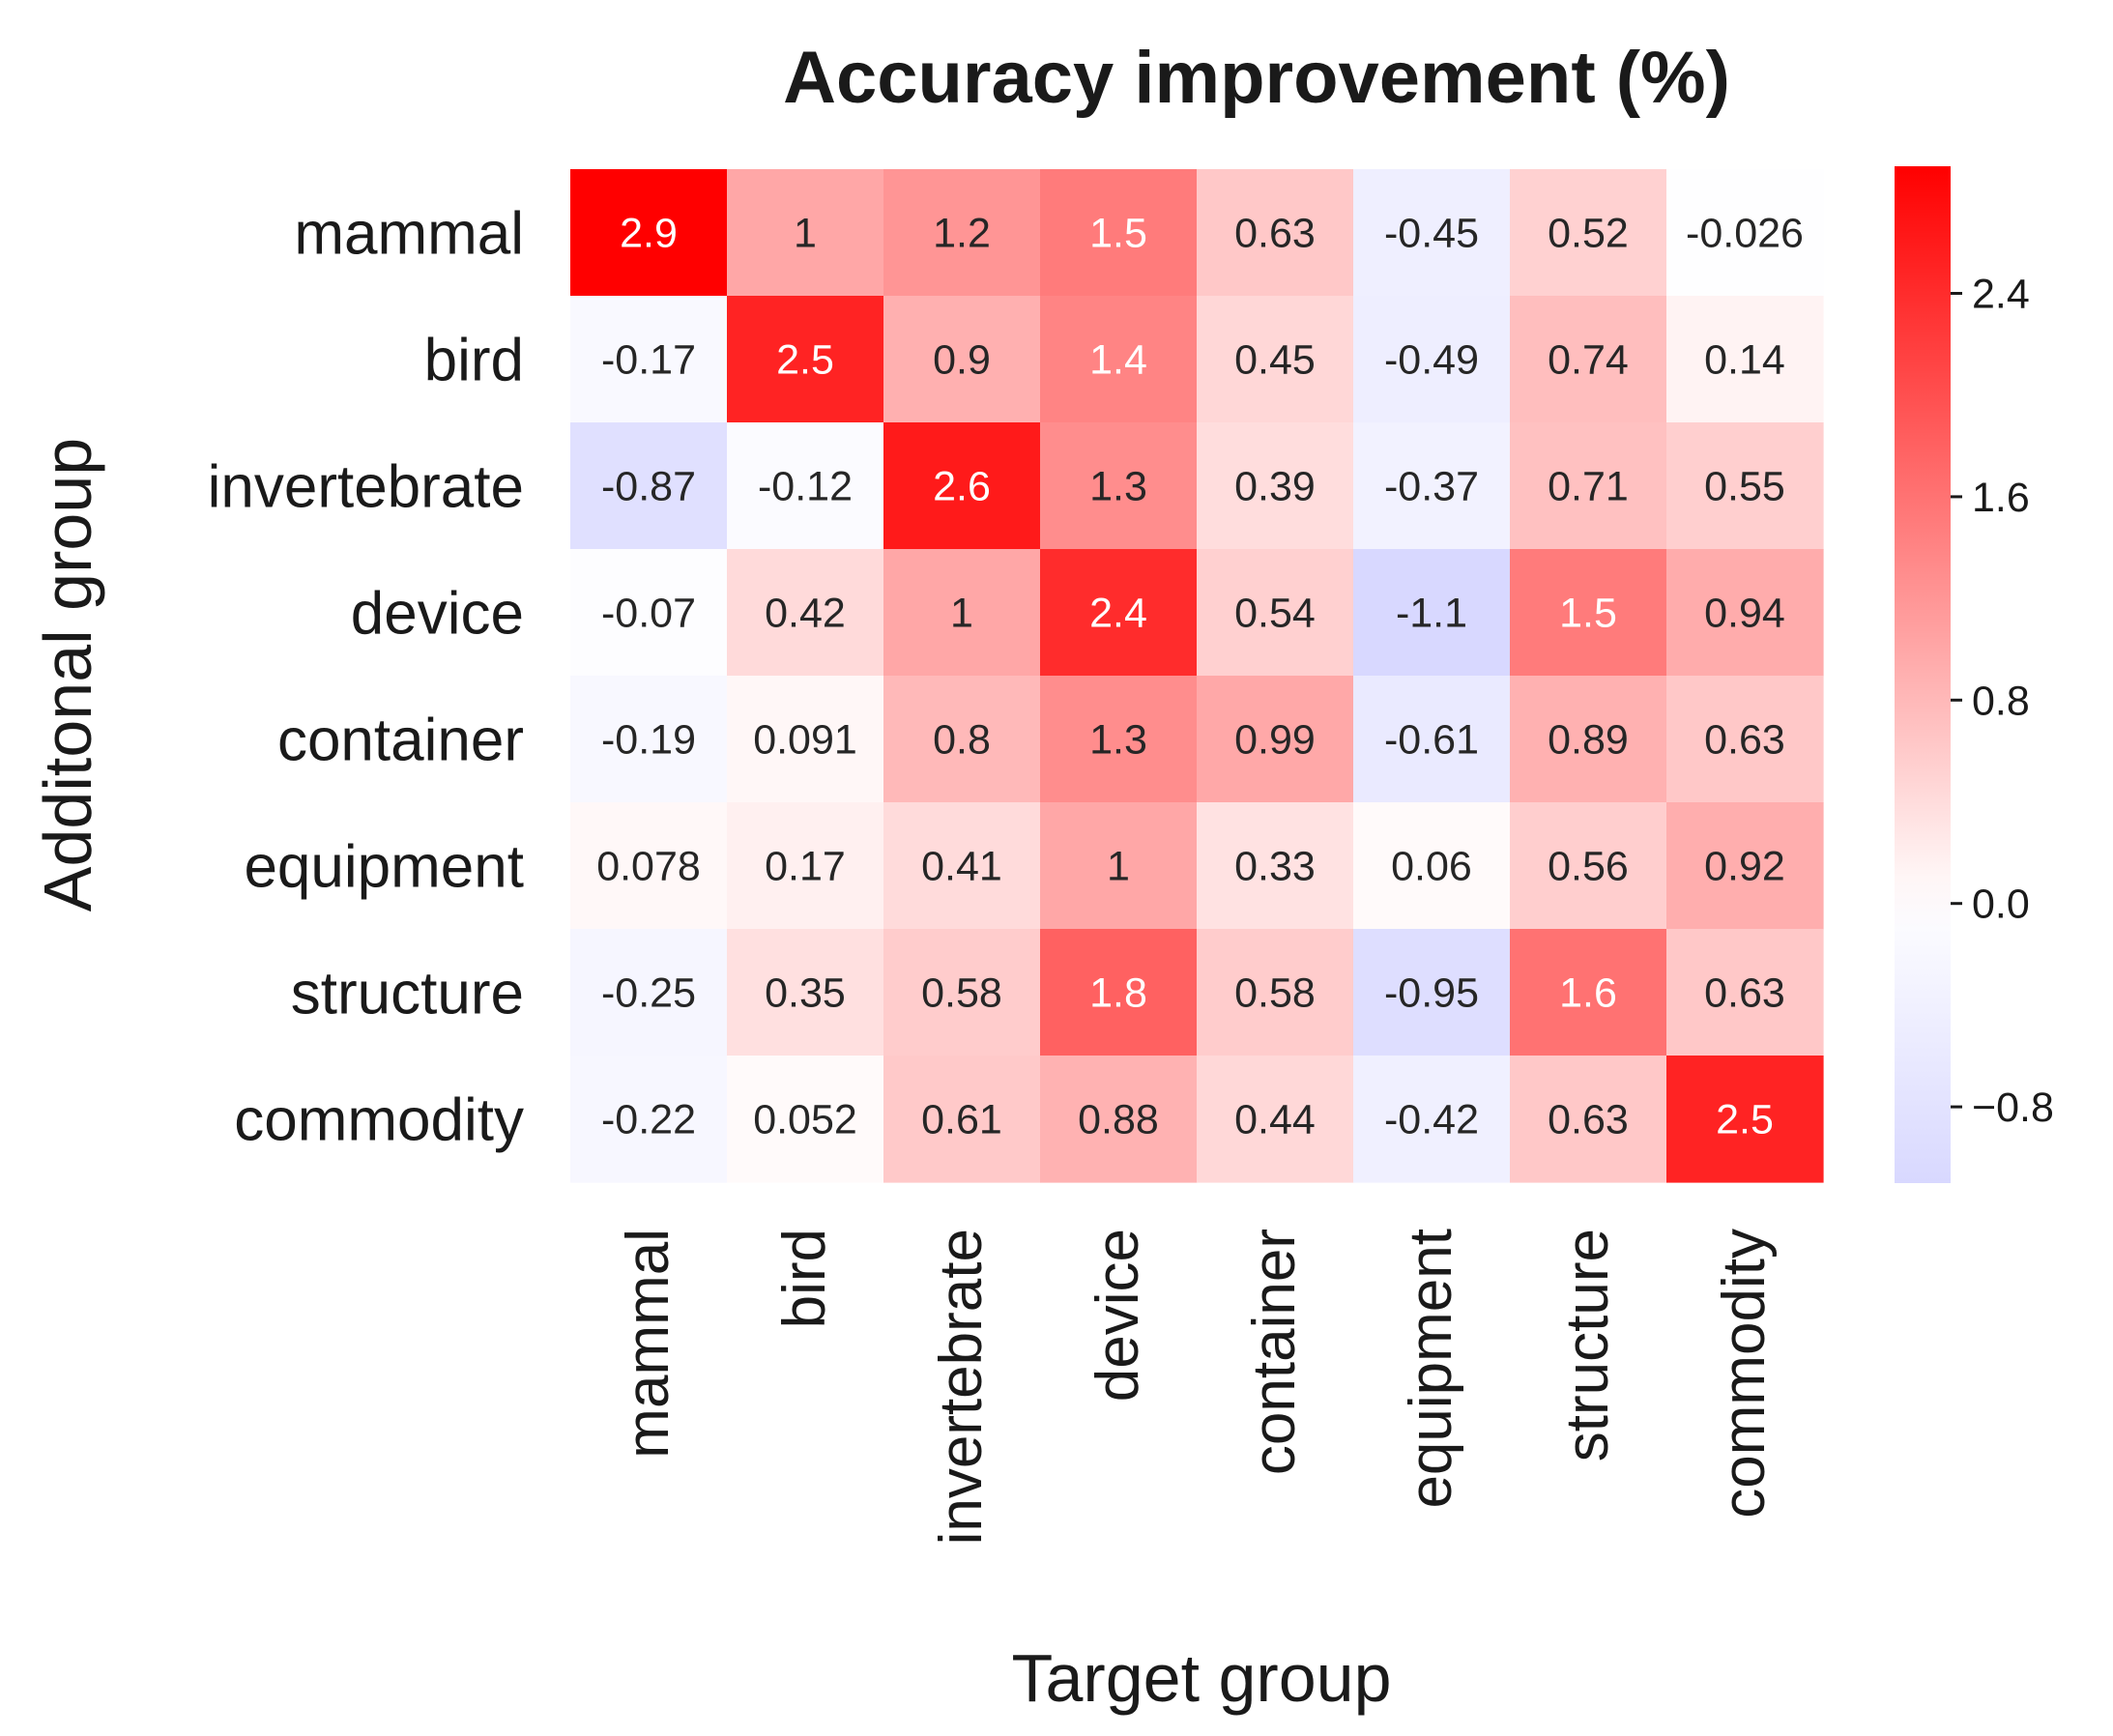  What do you see at coordinates (1275, 233) in the screenshot?
I see `heatmap-cell-mammal-container` at bounding box center [1275, 233].